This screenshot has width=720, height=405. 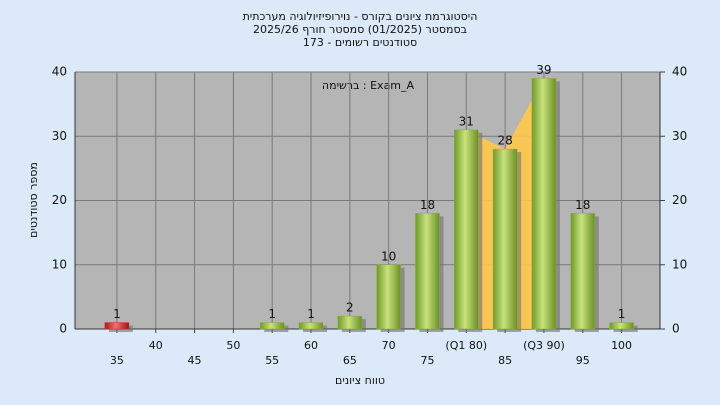 What do you see at coordinates (272, 360) in the screenshot?
I see `x-tick-label: 55` at bounding box center [272, 360].